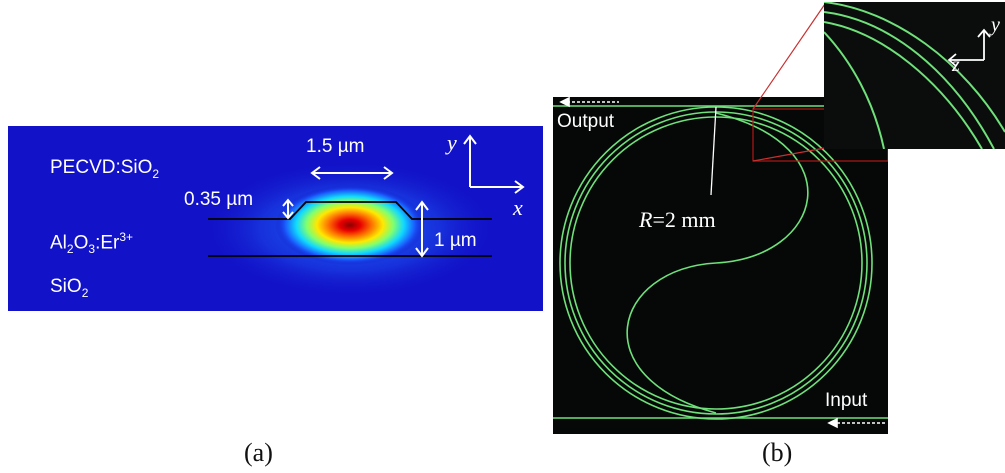 This screenshot has height=473, width=1005. Describe the element at coordinates (677, 219) in the screenshot. I see `radius-label: R=2 mm` at that location.